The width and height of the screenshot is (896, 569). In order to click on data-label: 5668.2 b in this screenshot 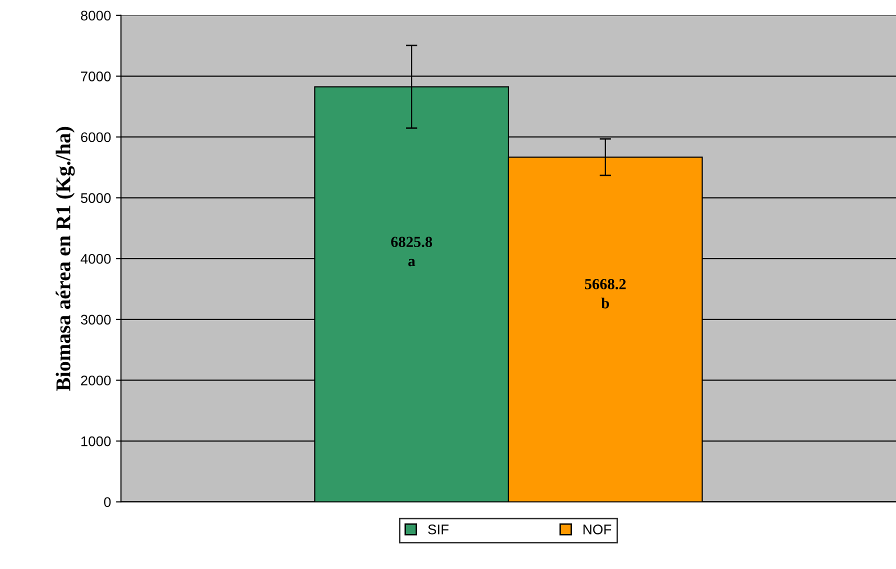, I will do `click(605, 293)`.